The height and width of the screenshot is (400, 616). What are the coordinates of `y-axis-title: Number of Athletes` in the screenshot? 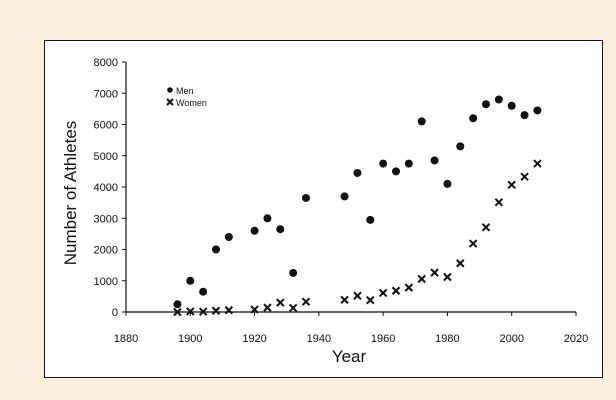 It's located at (70, 193).